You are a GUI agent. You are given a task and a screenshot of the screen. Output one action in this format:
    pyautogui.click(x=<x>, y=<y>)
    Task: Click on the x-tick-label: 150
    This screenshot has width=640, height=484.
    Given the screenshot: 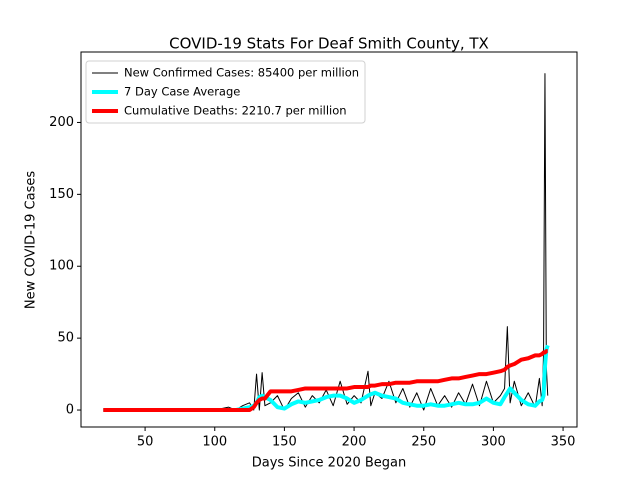 What is the action you would take?
    pyautogui.click(x=284, y=442)
    